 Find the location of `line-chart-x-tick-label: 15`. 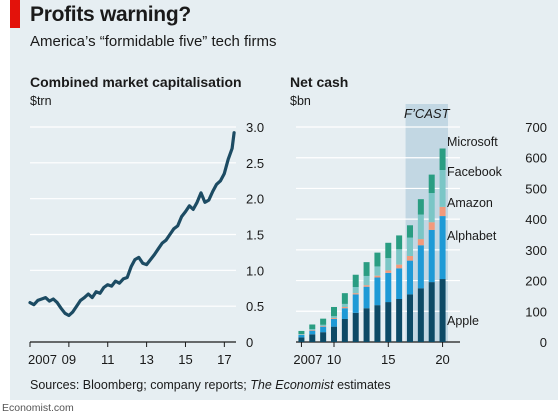

line-chart-x-tick-label: 15 is located at coordinates (185, 359).